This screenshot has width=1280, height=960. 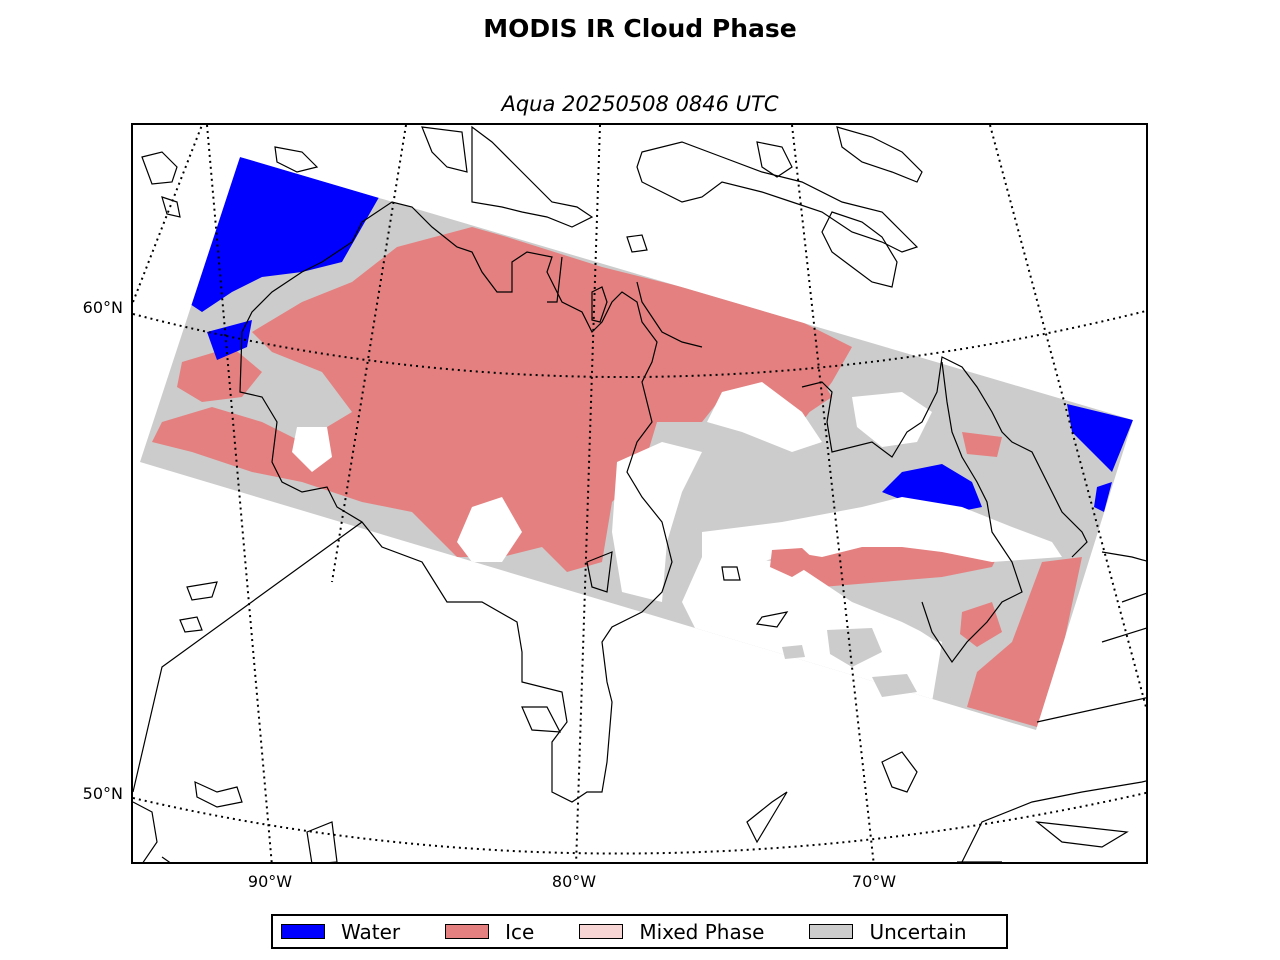 I want to click on lat-label-60n: 60°N, so click(x=102, y=307).